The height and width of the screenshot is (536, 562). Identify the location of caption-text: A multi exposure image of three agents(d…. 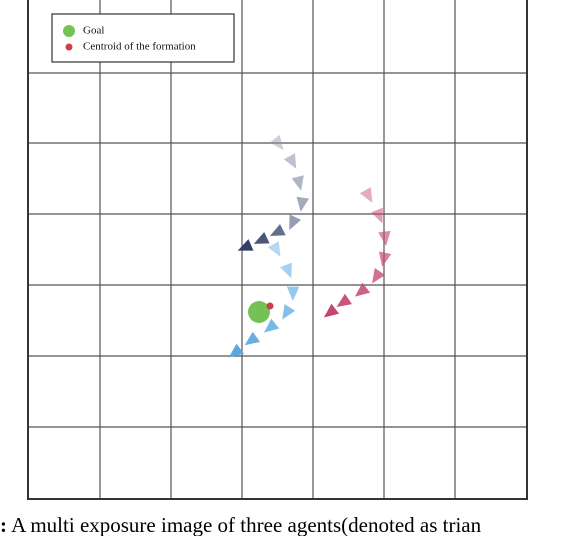
(246, 524).